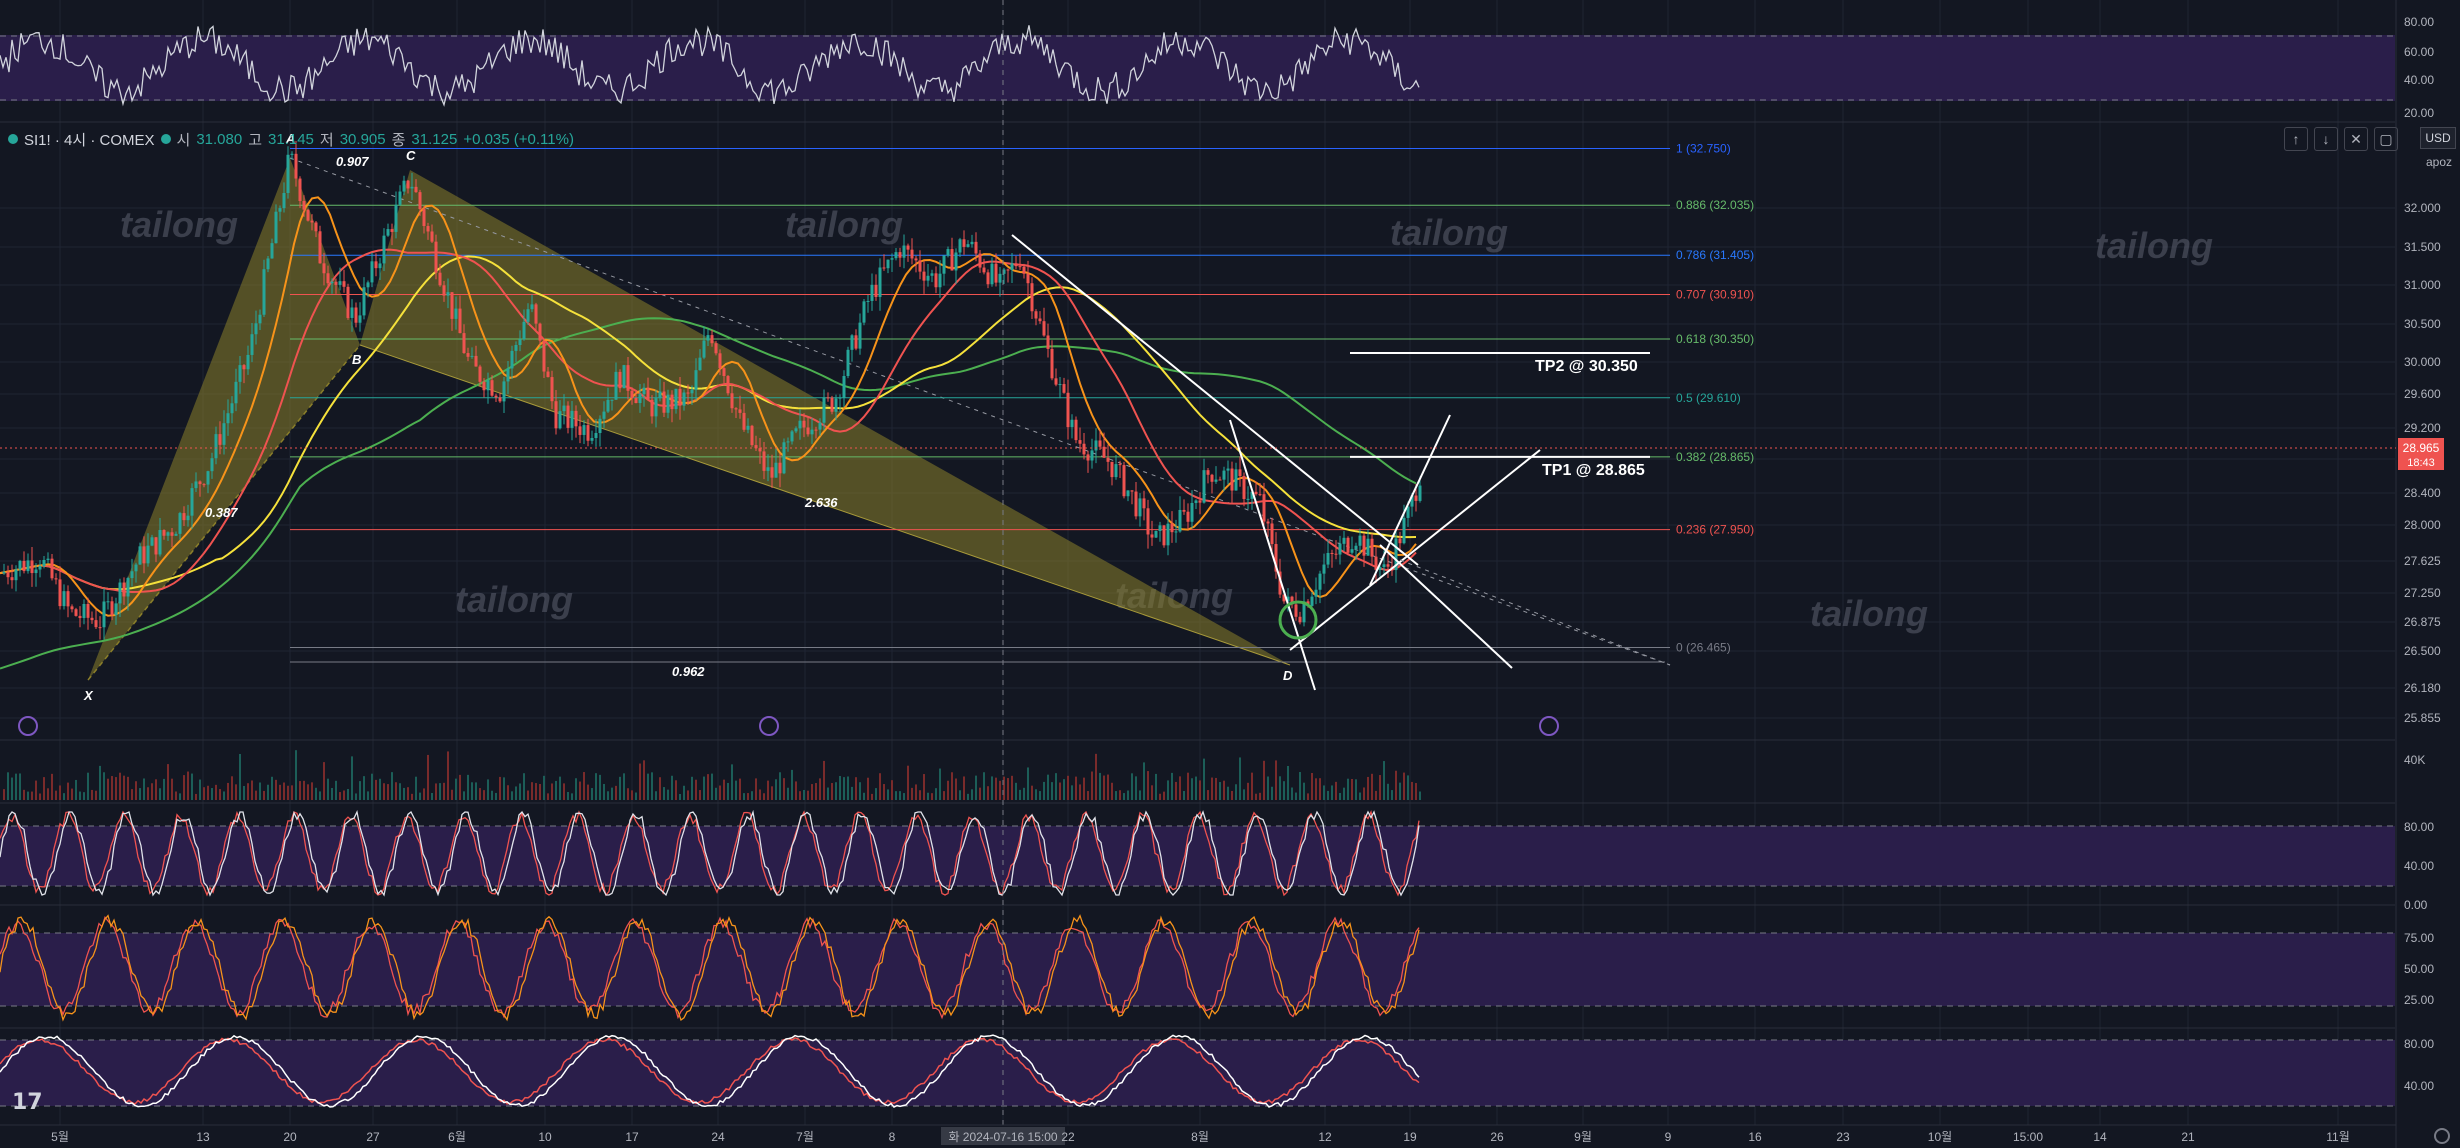  What do you see at coordinates (1325, 1137) in the screenshot?
I see `time-axis-label: 12` at bounding box center [1325, 1137].